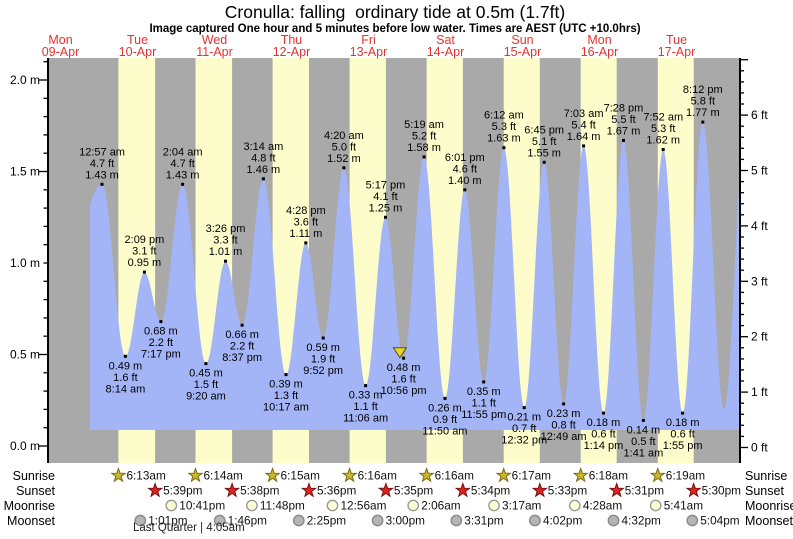 This screenshot has height=539, width=793. Describe the element at coordinates (414, 491) in the screenshot. I see `sunset-time: 5:35pm` at that location.